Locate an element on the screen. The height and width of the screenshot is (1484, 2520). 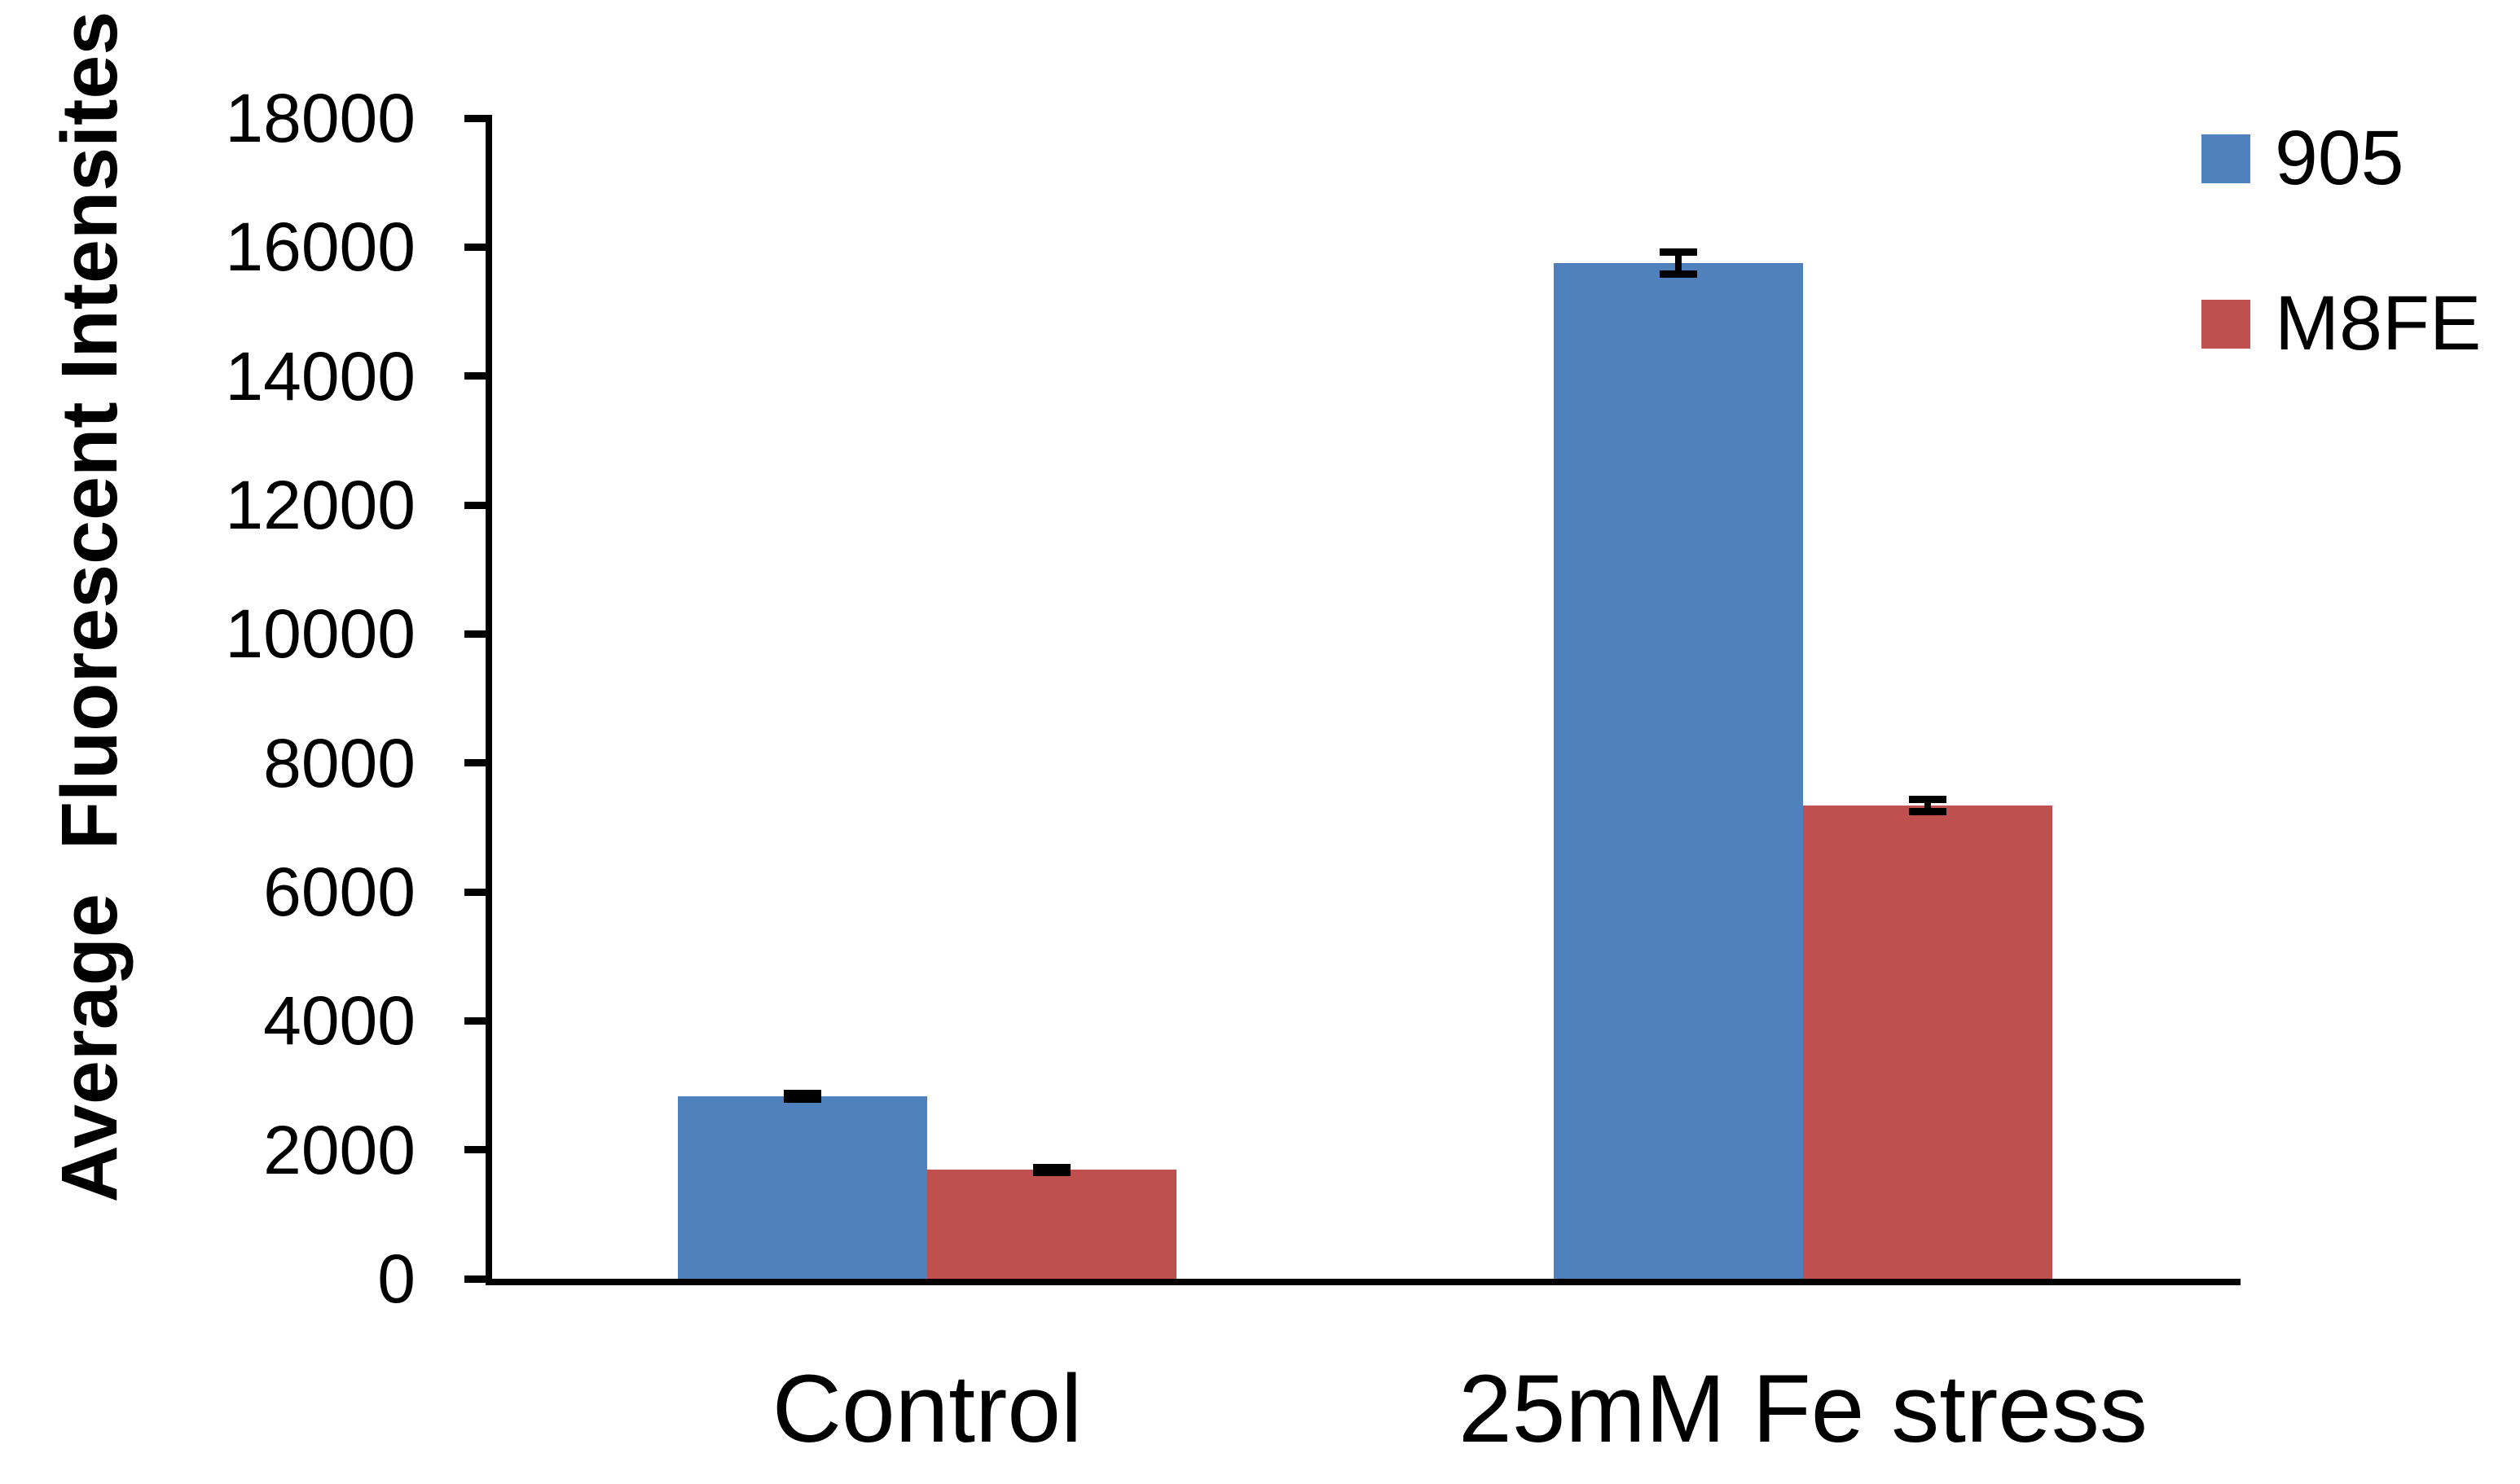
y-tick-label: 14000 is located at coordinates (321, 376).